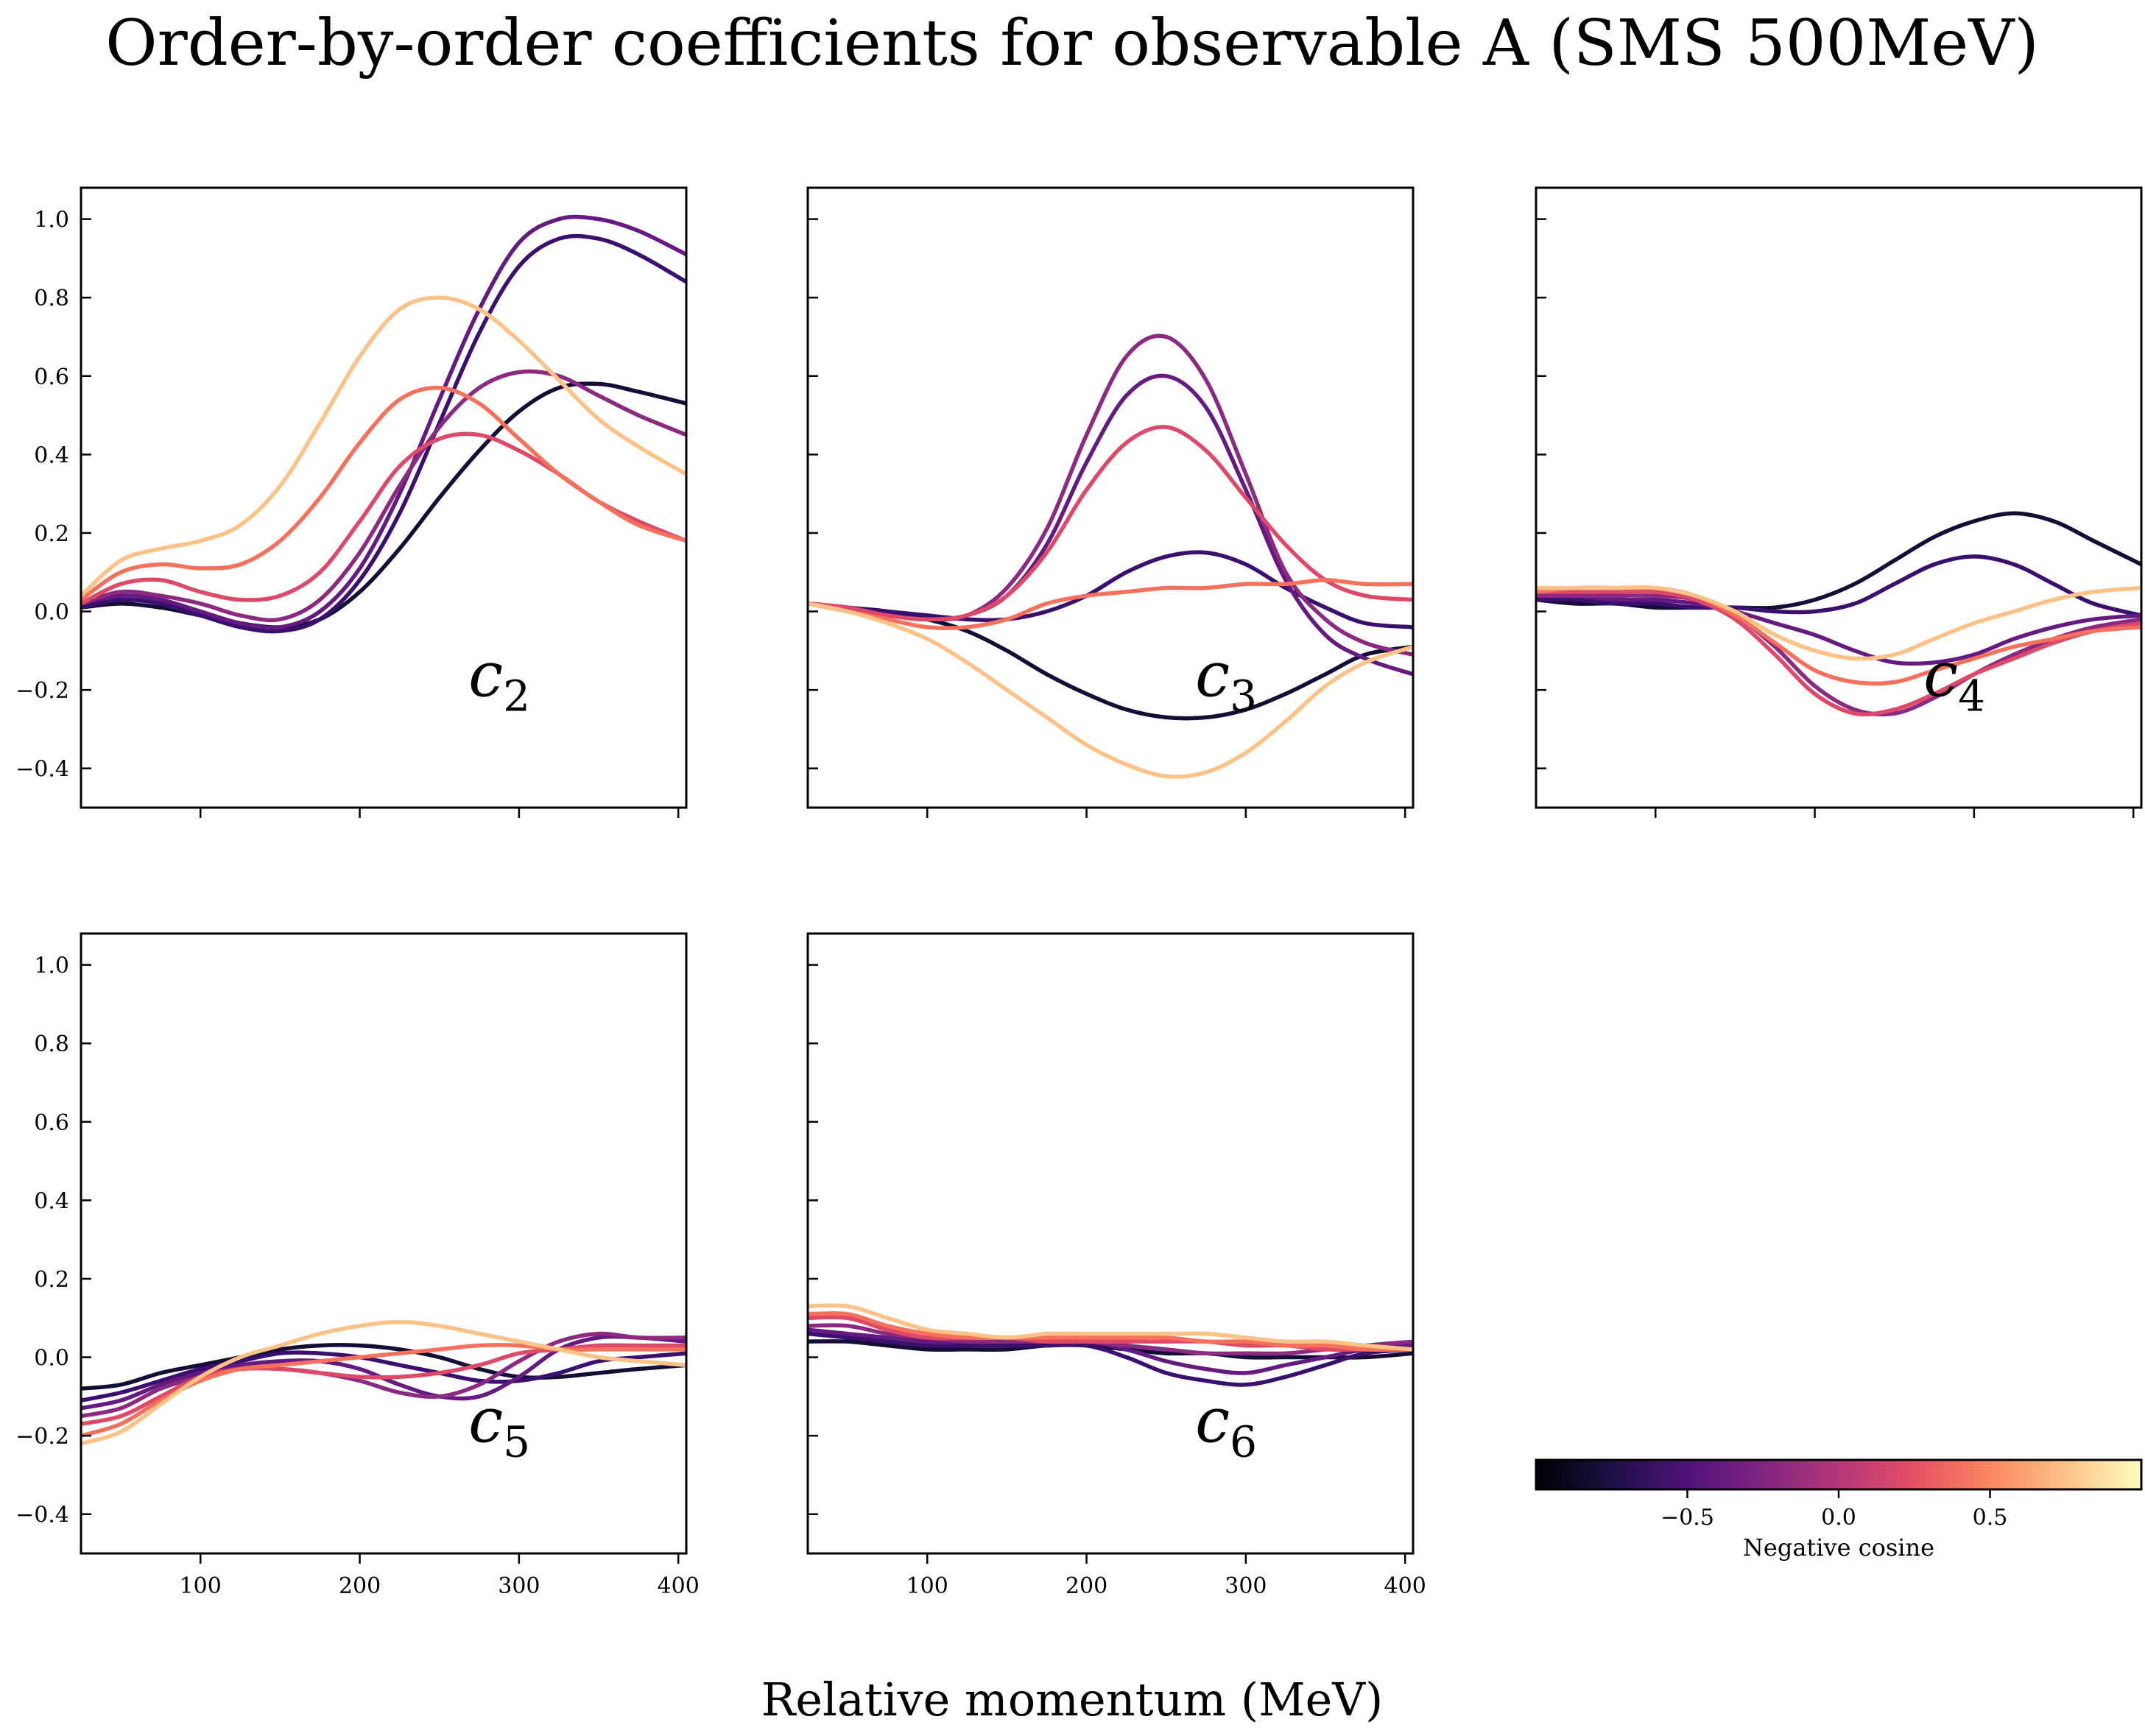 The width and height of the screenshot is (2145, 1736). I want to click on colorbar-tick-label: 0.5, so click(1990, 1518).